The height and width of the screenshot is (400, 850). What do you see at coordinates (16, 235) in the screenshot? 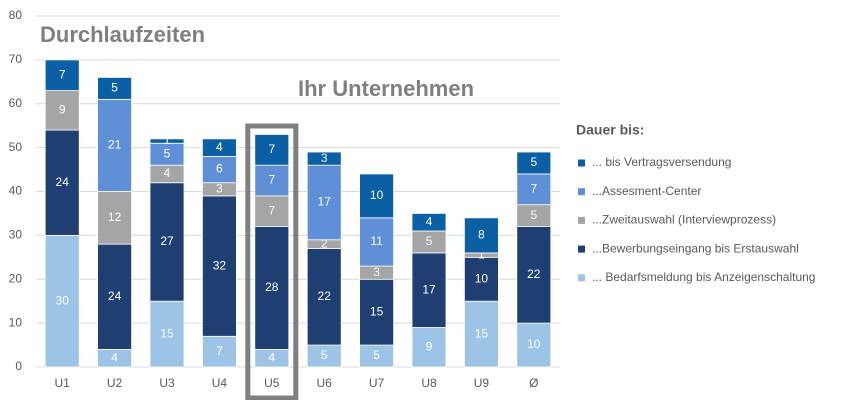
I see `y-tick-label: 30` at bounding box center [16, 235].